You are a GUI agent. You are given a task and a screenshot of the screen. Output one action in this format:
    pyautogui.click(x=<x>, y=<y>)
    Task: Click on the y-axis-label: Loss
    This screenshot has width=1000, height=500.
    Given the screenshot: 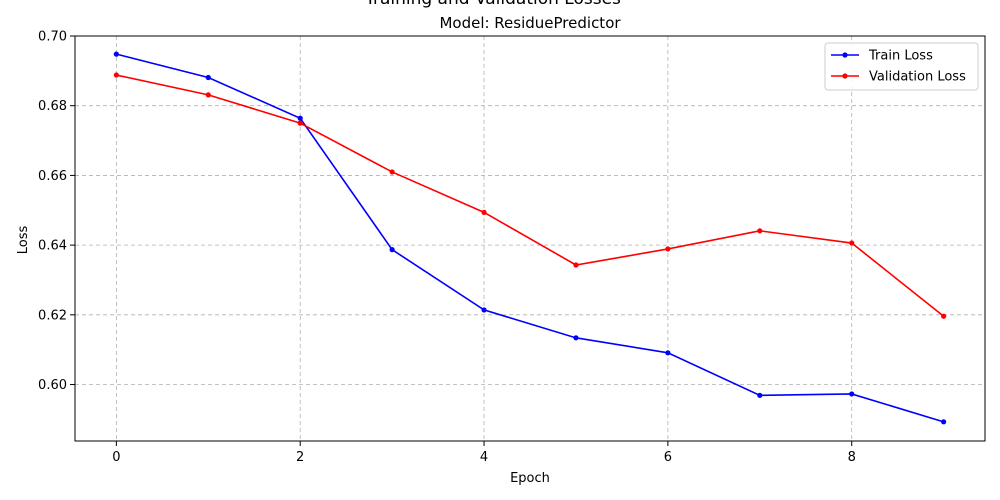 What is the action you would take?
    pyautogui.click(x=23, y=240)
    